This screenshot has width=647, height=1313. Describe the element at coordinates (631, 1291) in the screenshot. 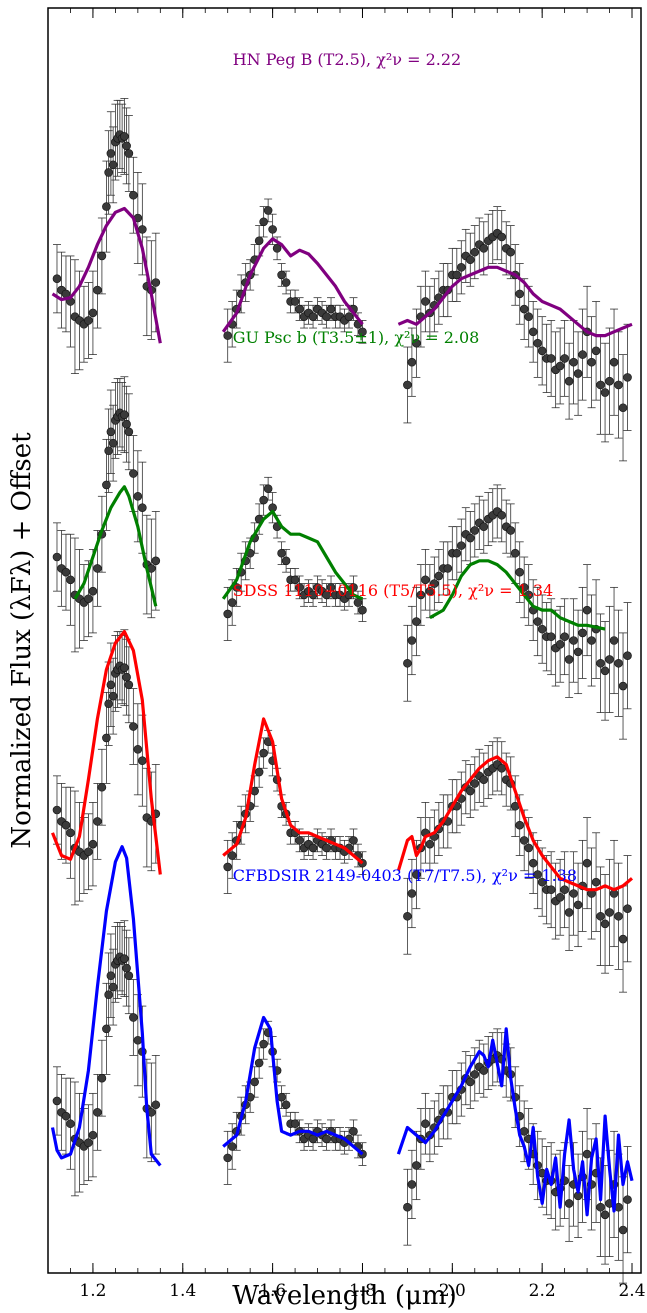

I see `x-tick-label: 2.4` at that location.